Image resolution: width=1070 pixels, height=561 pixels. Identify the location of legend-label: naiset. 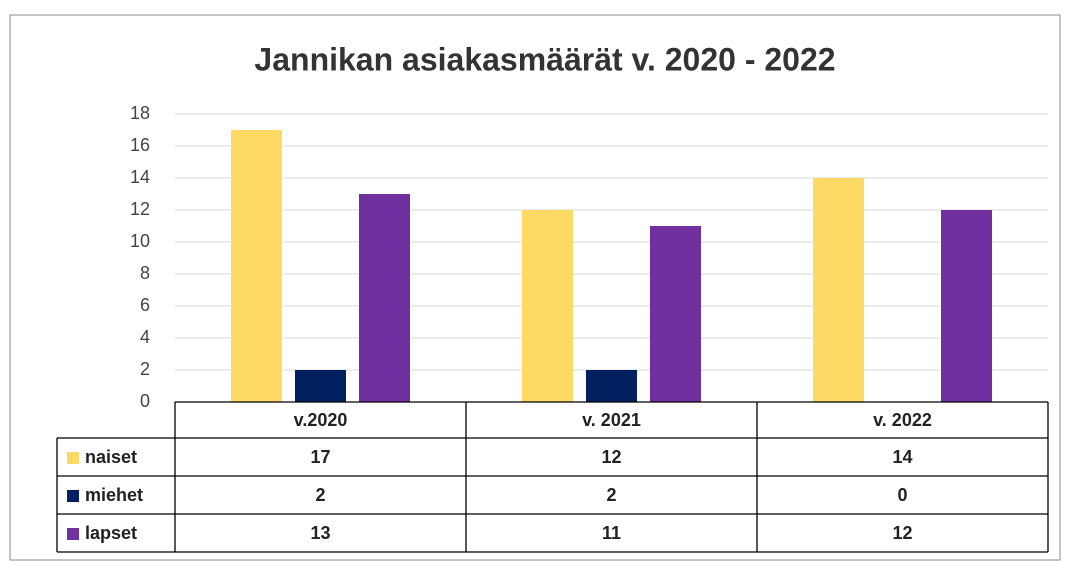
(111, 457).